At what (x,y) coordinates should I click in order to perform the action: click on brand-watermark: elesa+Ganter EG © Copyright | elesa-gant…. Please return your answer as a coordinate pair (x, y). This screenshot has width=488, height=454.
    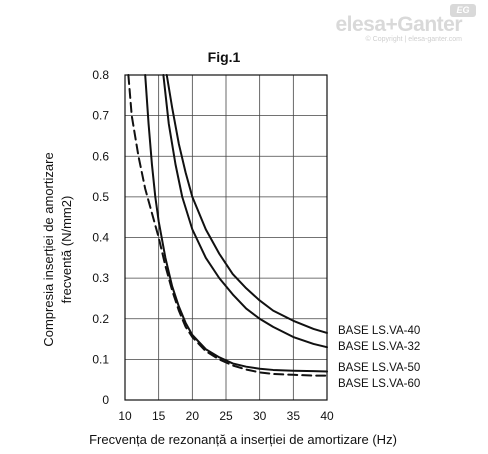
    Looking at the image, I should click on (384, 23).